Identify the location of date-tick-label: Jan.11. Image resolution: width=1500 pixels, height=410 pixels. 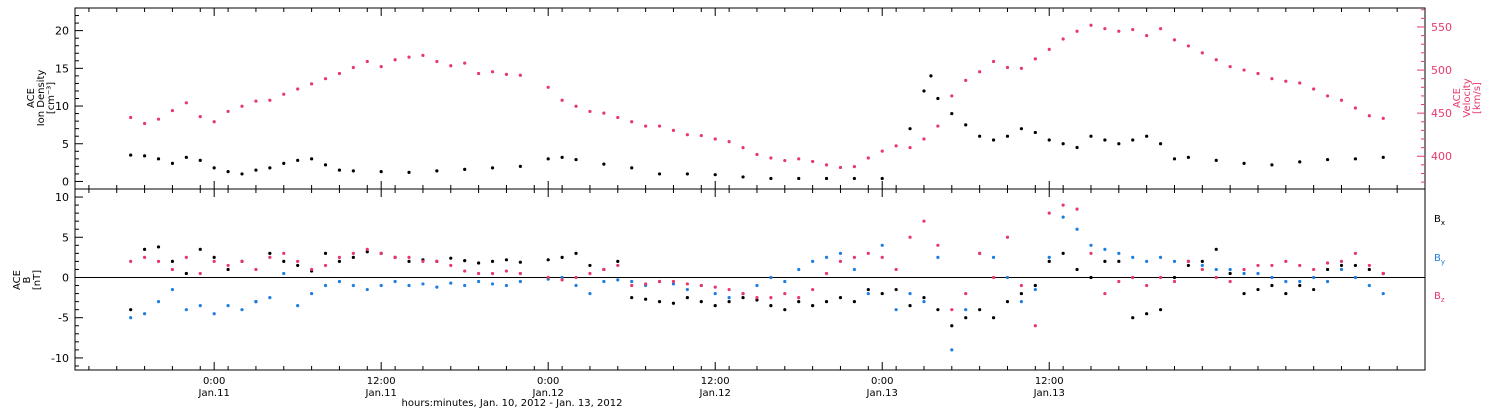
(214, 393).